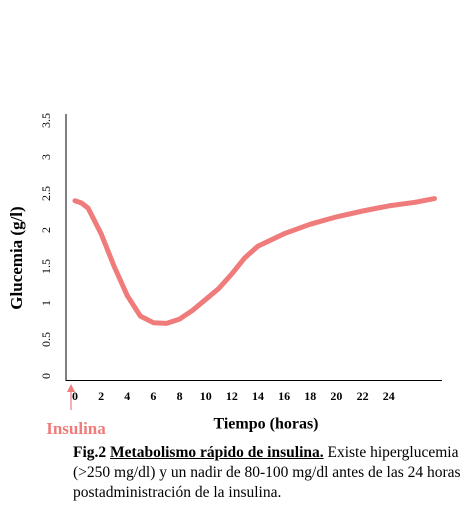 The height and width of the screenshot is (506, 474). Describe the element at coordinates (46, 303) in the screenshot. I see `y-tick-label: 1` at that location.